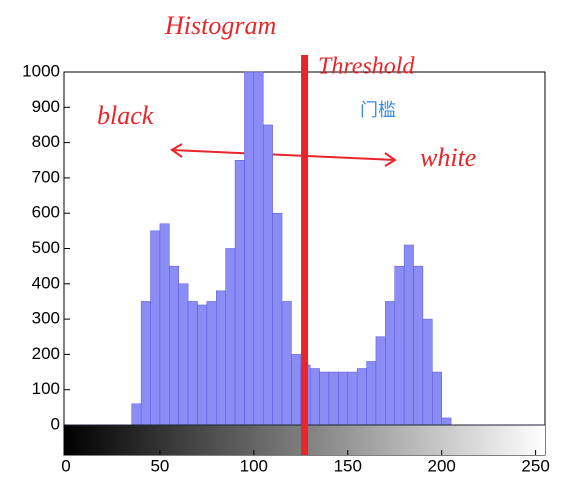 Image resolution: width=567 pixels, height=479 pixels. What do you see at coordinates (348, 465) in the screenshot?
I see `x-tick-label: 150` at bounding box center [348, 465].